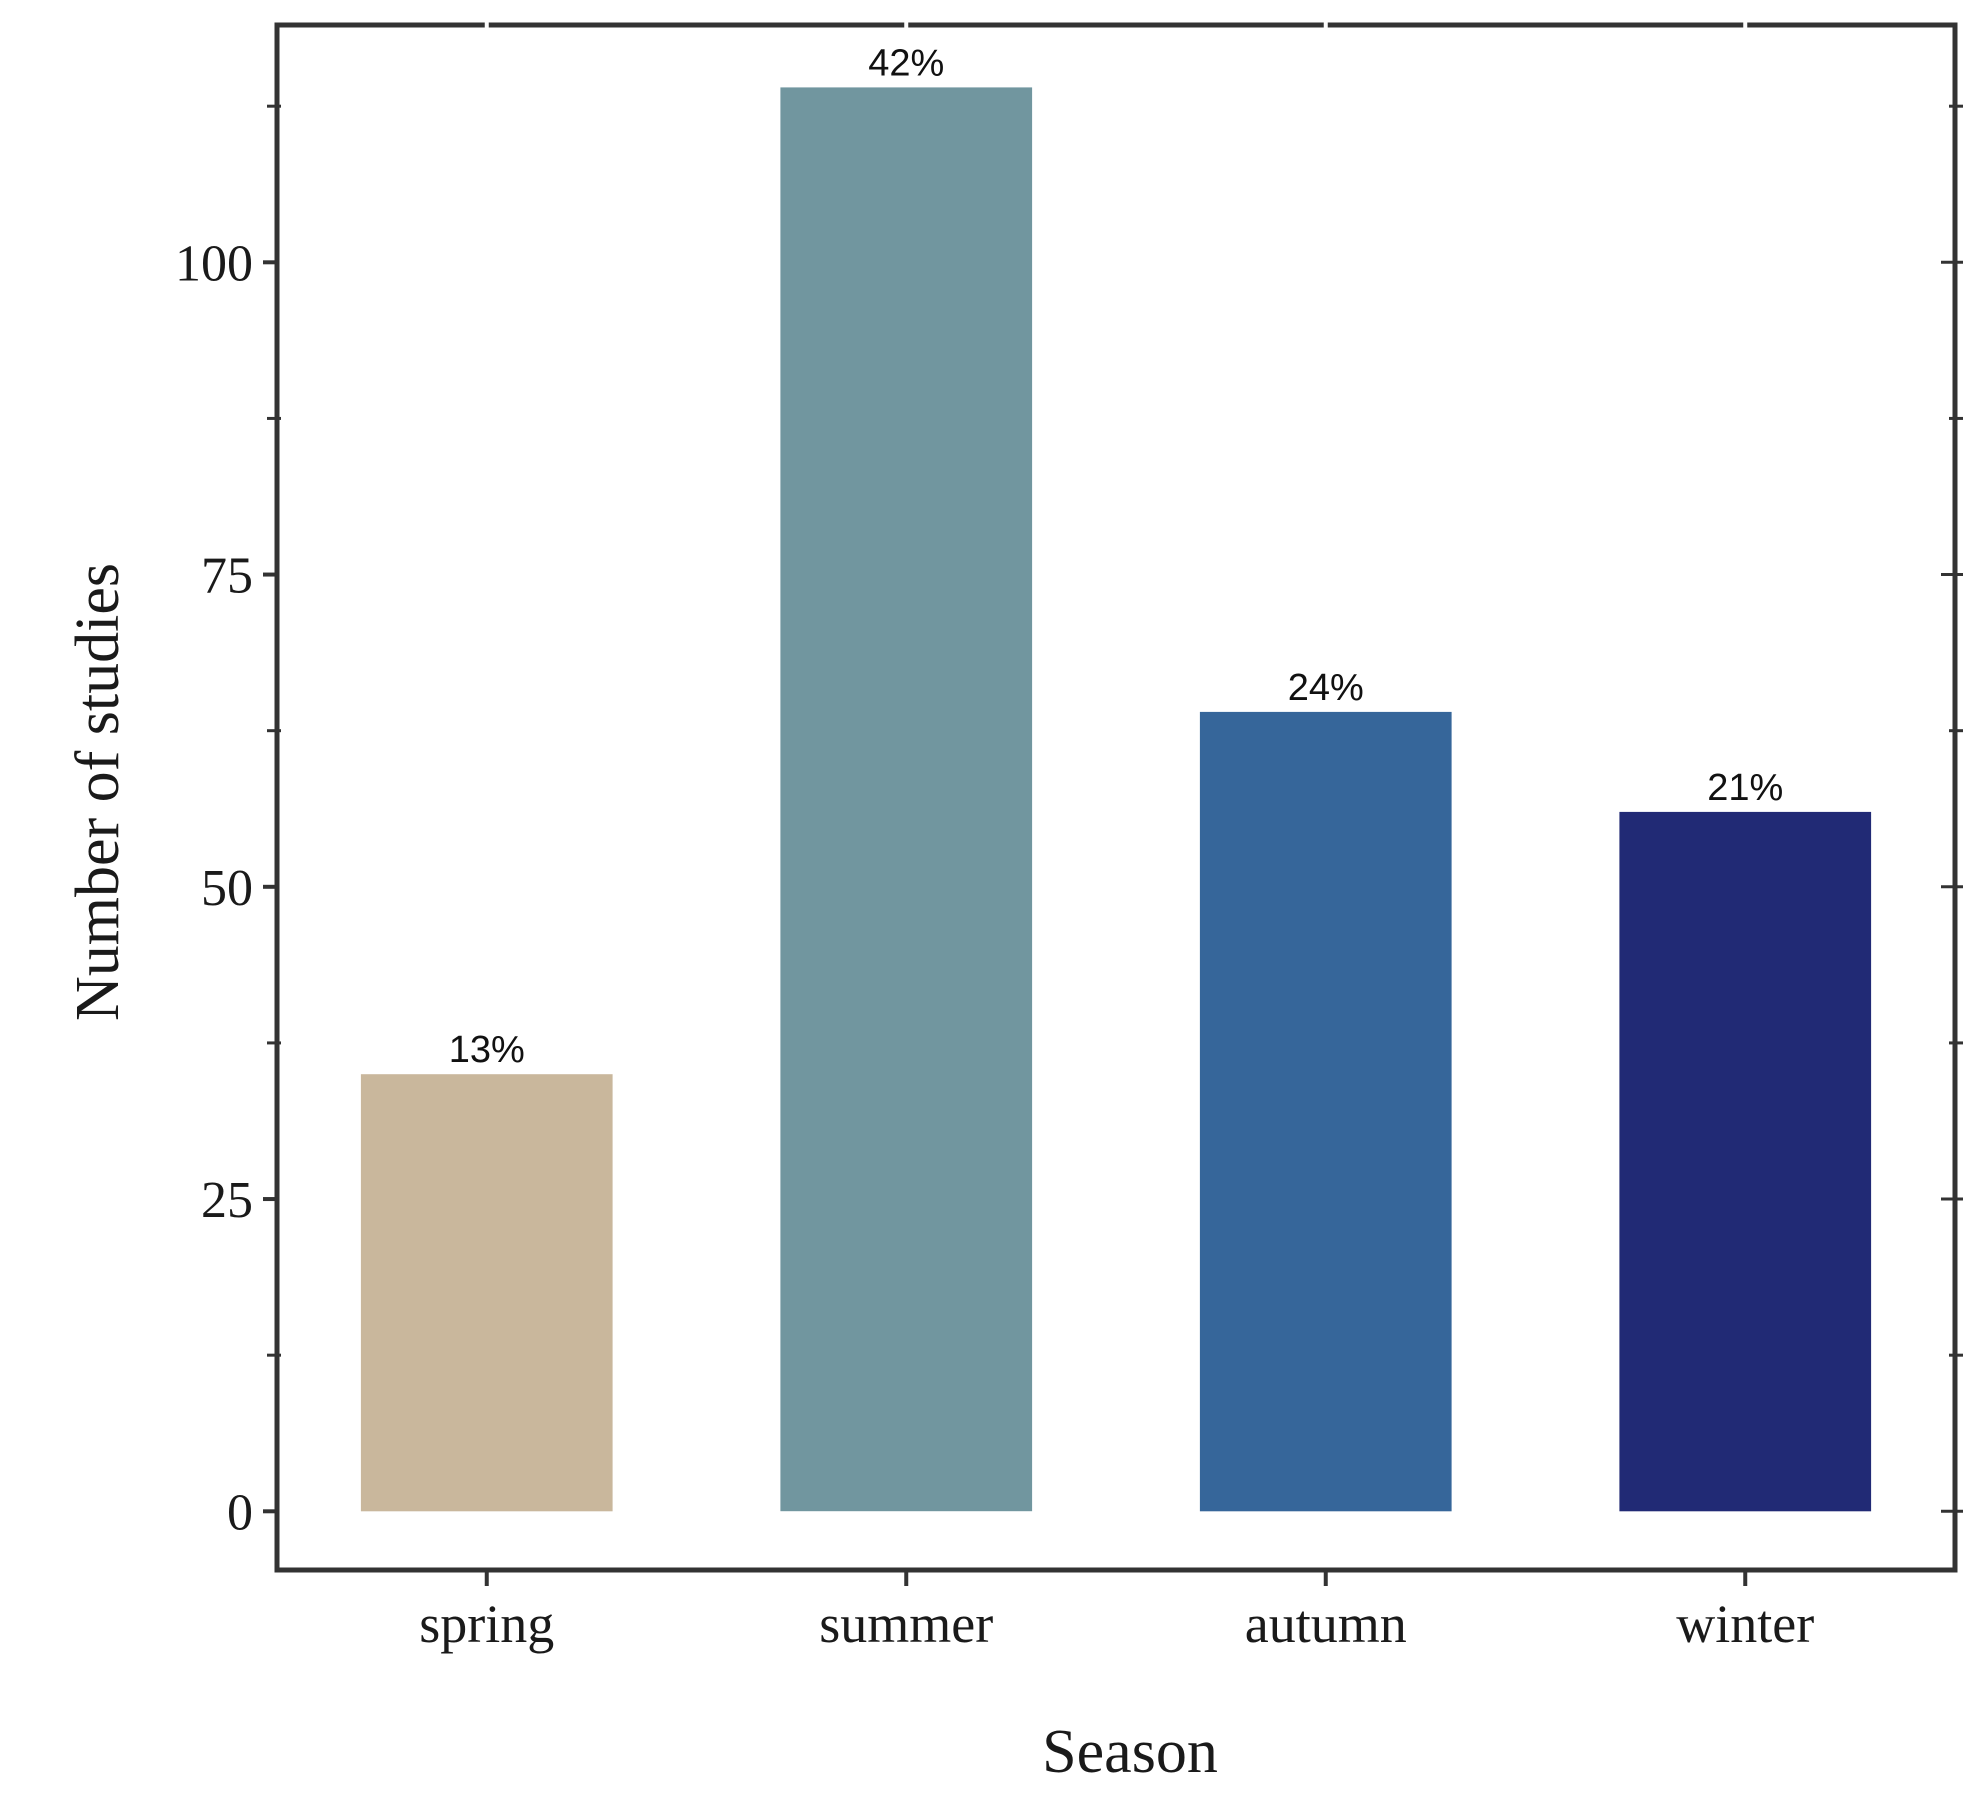  I want to click on data-label-winter: 21%, so click(1745, 788).